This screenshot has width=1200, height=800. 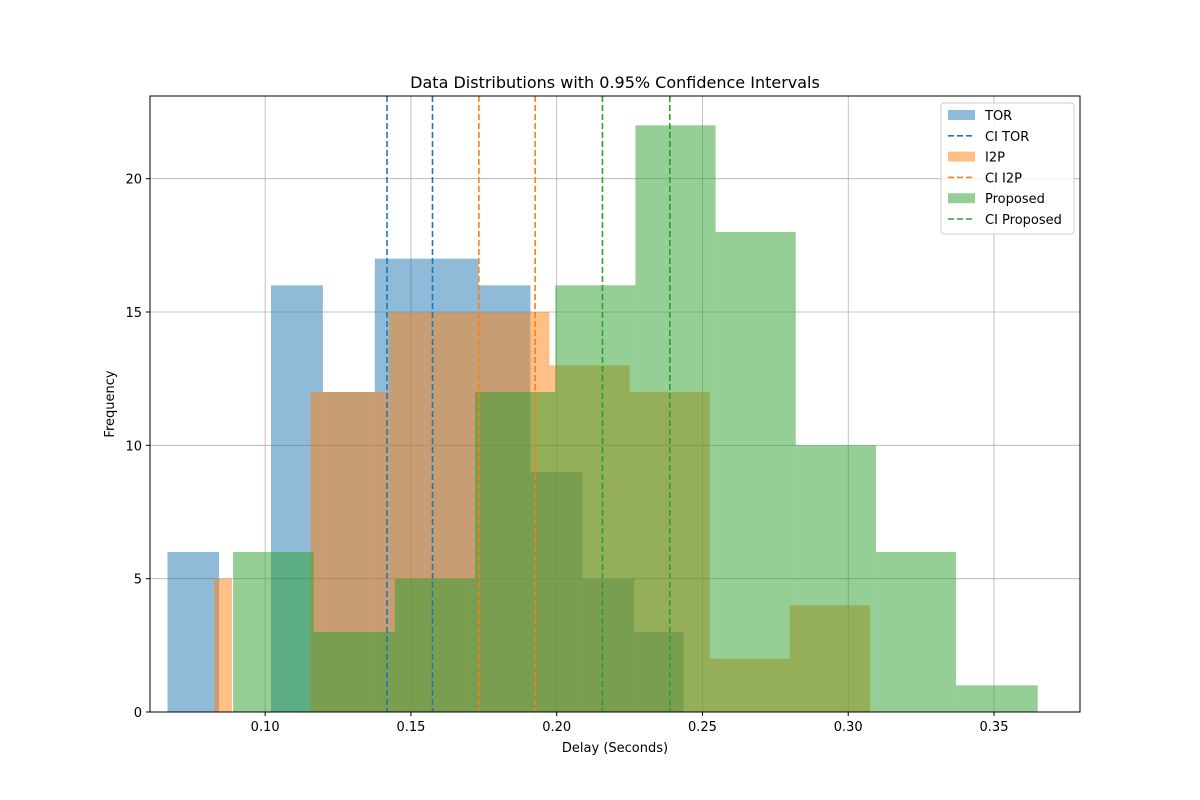 I want to click on x-tick-label-1: 0.15, so click(x=410, y=727).